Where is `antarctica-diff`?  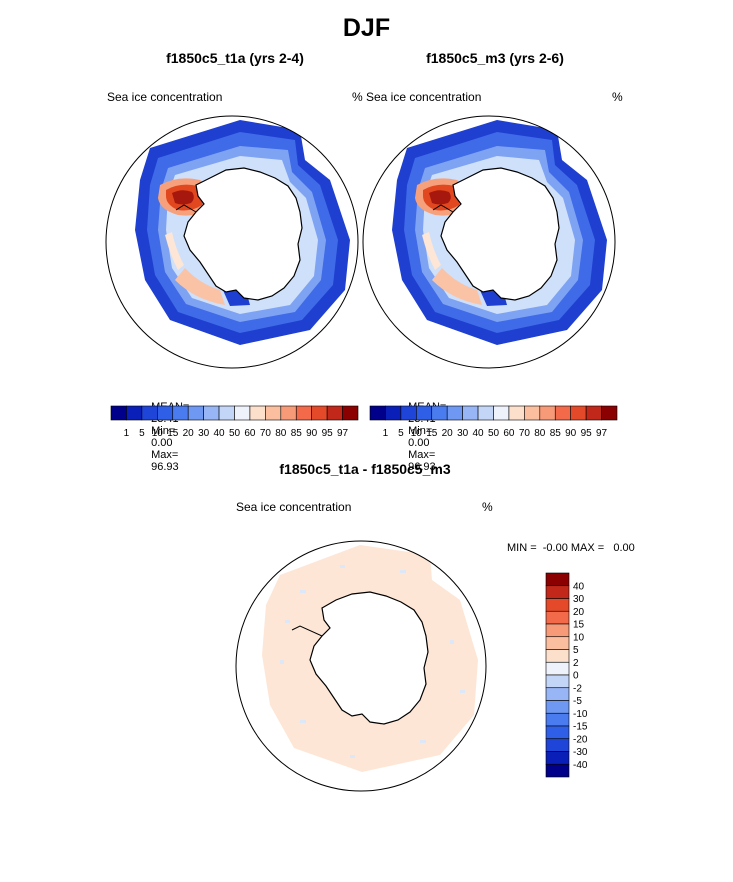
antarctica-diff is located at coordinates (369, 658).